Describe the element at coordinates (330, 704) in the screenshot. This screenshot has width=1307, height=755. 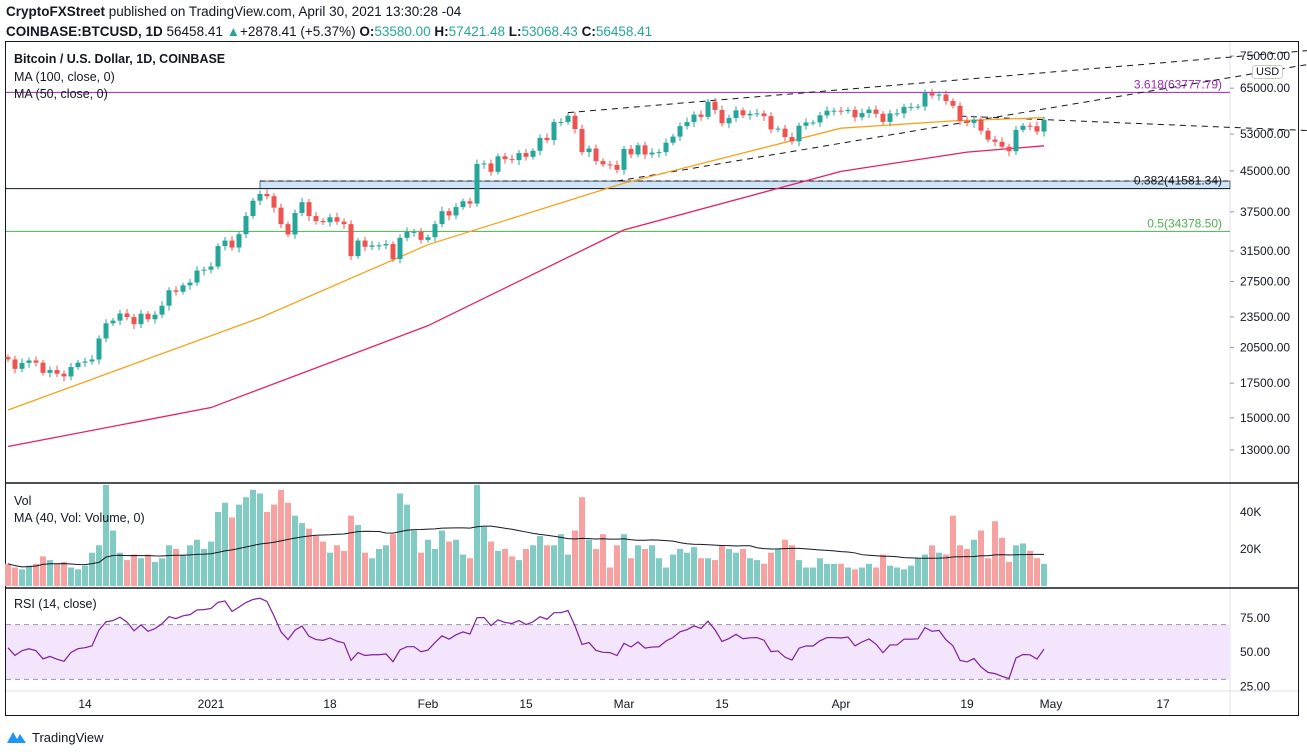
I see `time-tick-label: 18` at that location.